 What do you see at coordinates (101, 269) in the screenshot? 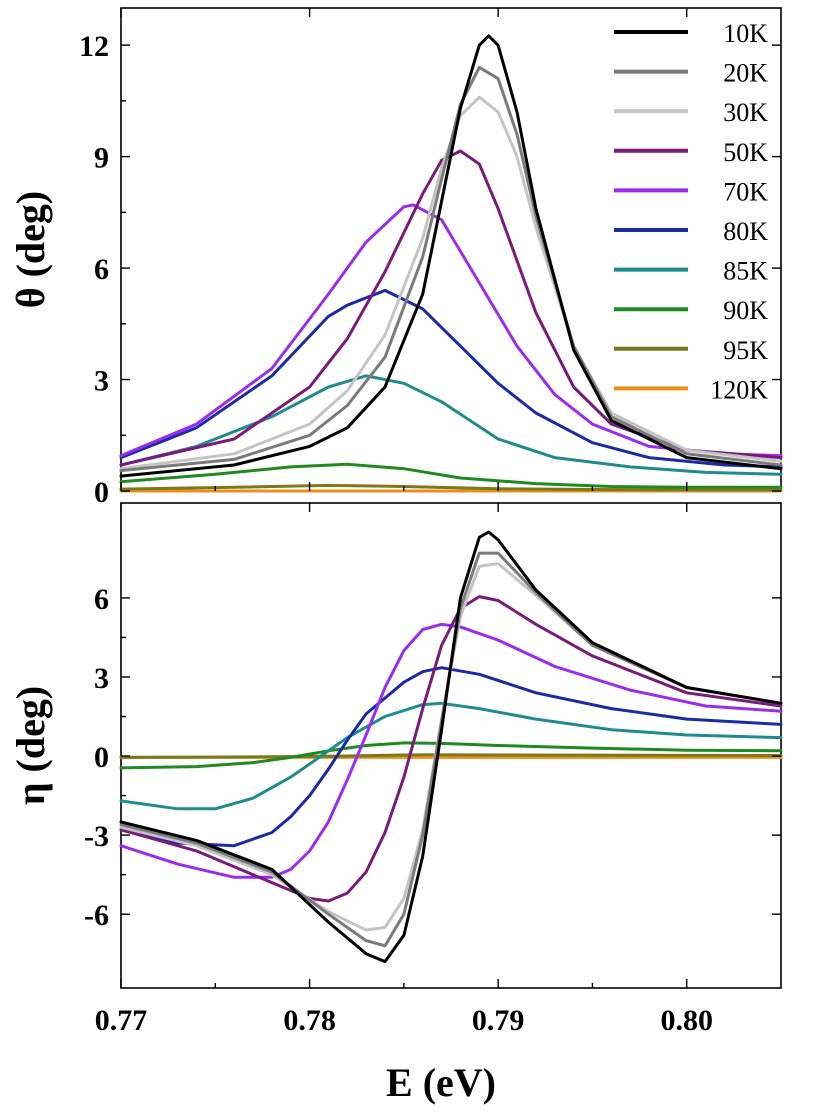
I see `top-ytick-label: 6` at bounding box center [101, 269].